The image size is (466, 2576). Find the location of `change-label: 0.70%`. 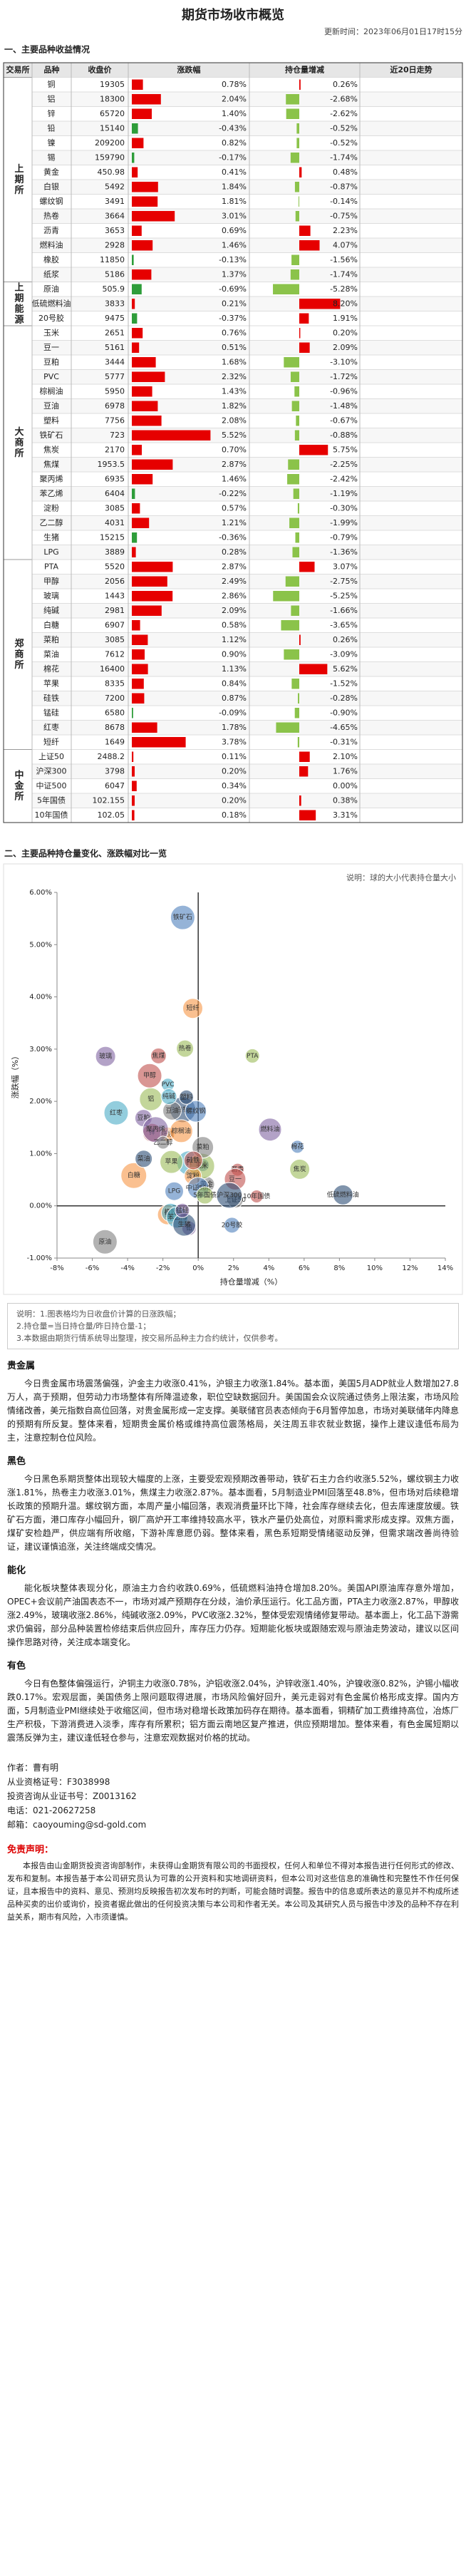

change-label: 0.70% is located at coordinates (234, 449).